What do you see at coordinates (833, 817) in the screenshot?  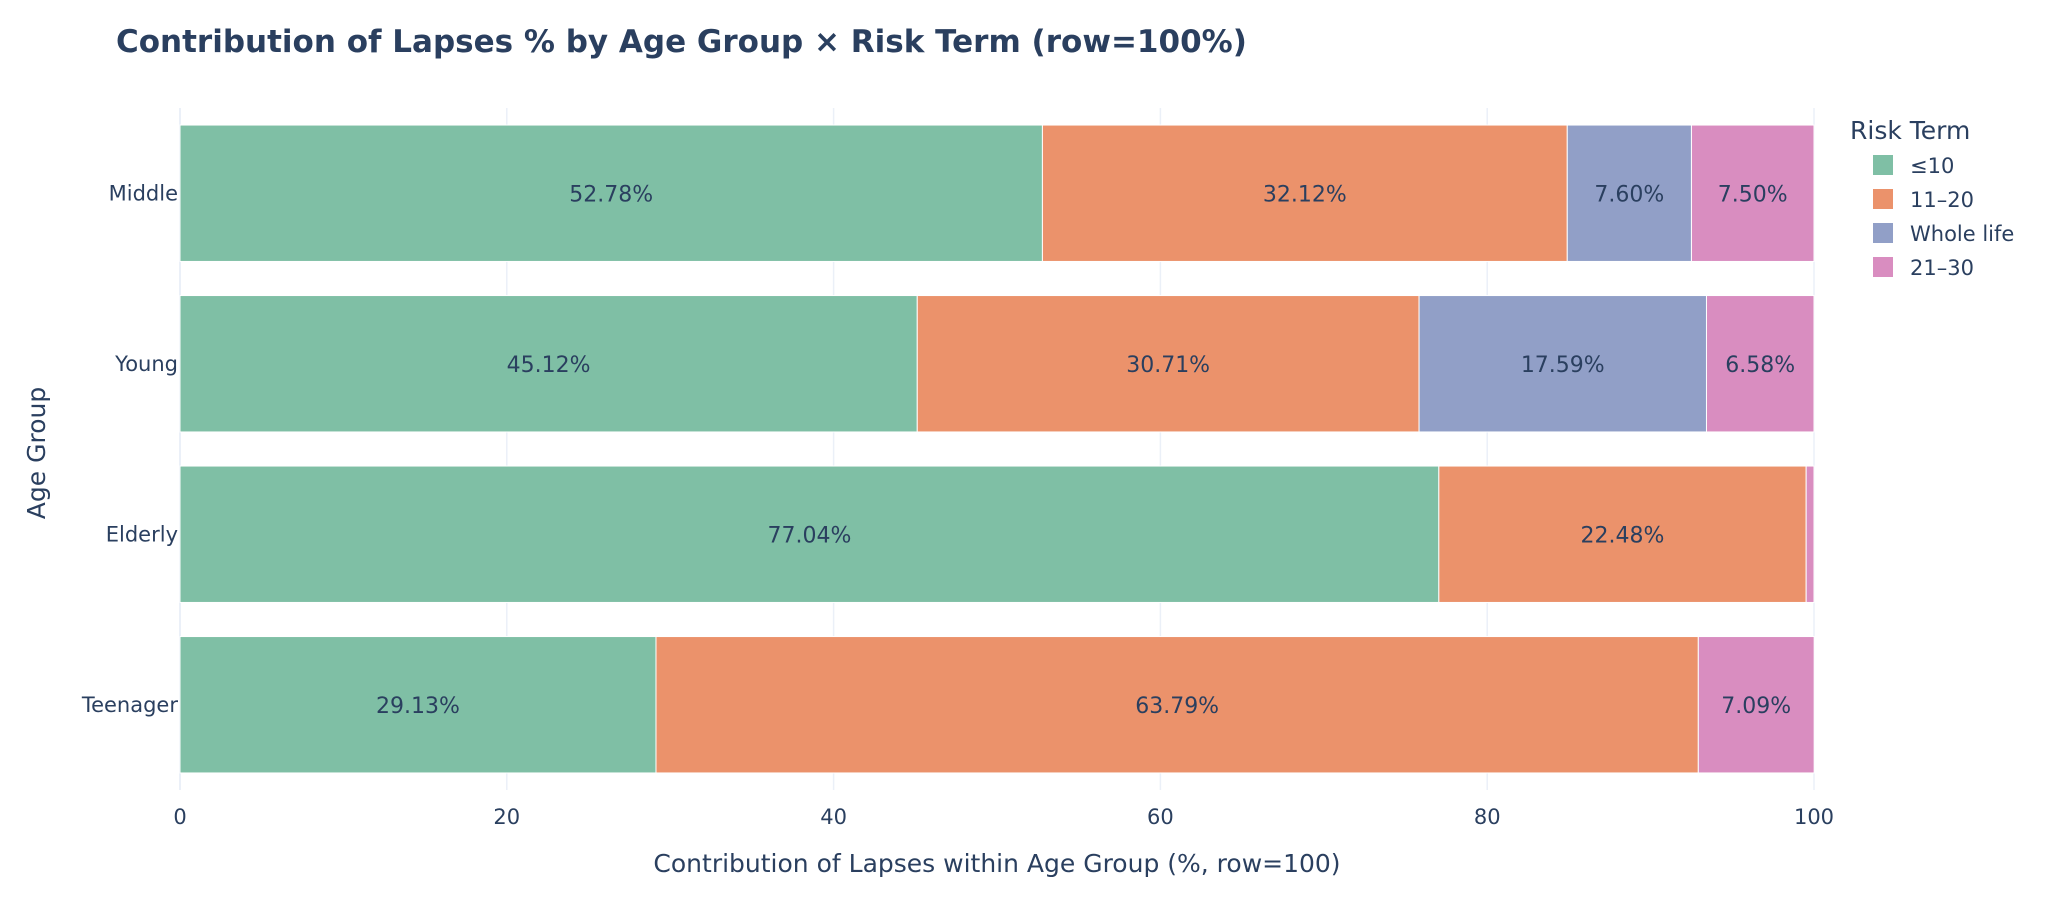 I see `x-tick-label: 40` at bounding box center [833, 817].